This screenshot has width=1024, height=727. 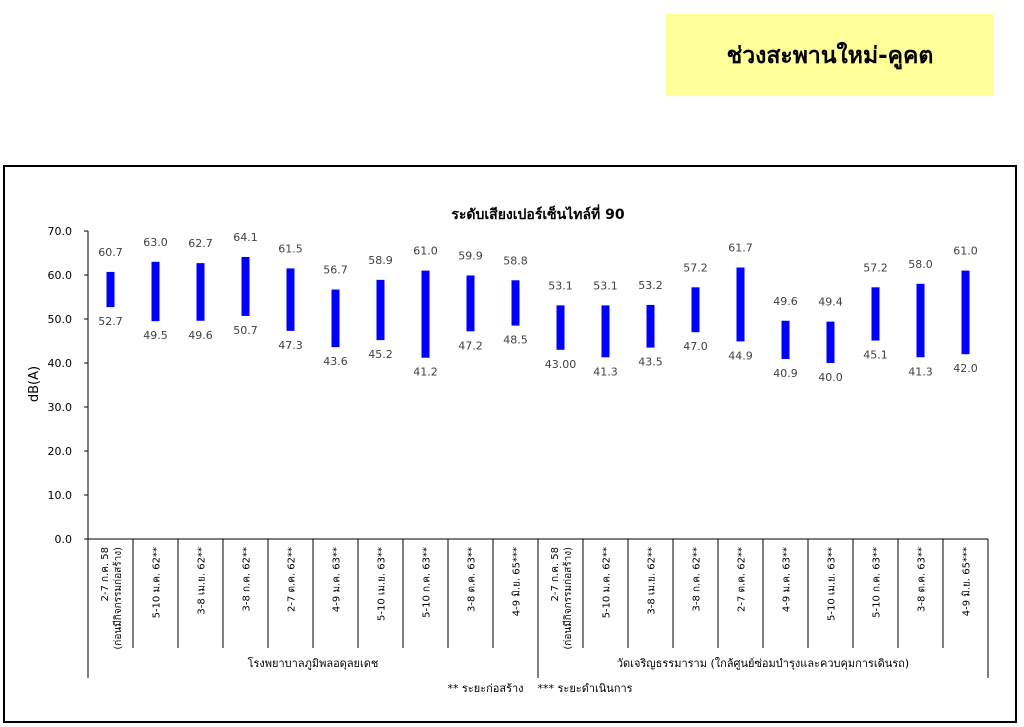 What do you see at coordinates (60, 231) in the screenshot?
I see `y-tick-label: 70.0` at bounding box center [60, 231].